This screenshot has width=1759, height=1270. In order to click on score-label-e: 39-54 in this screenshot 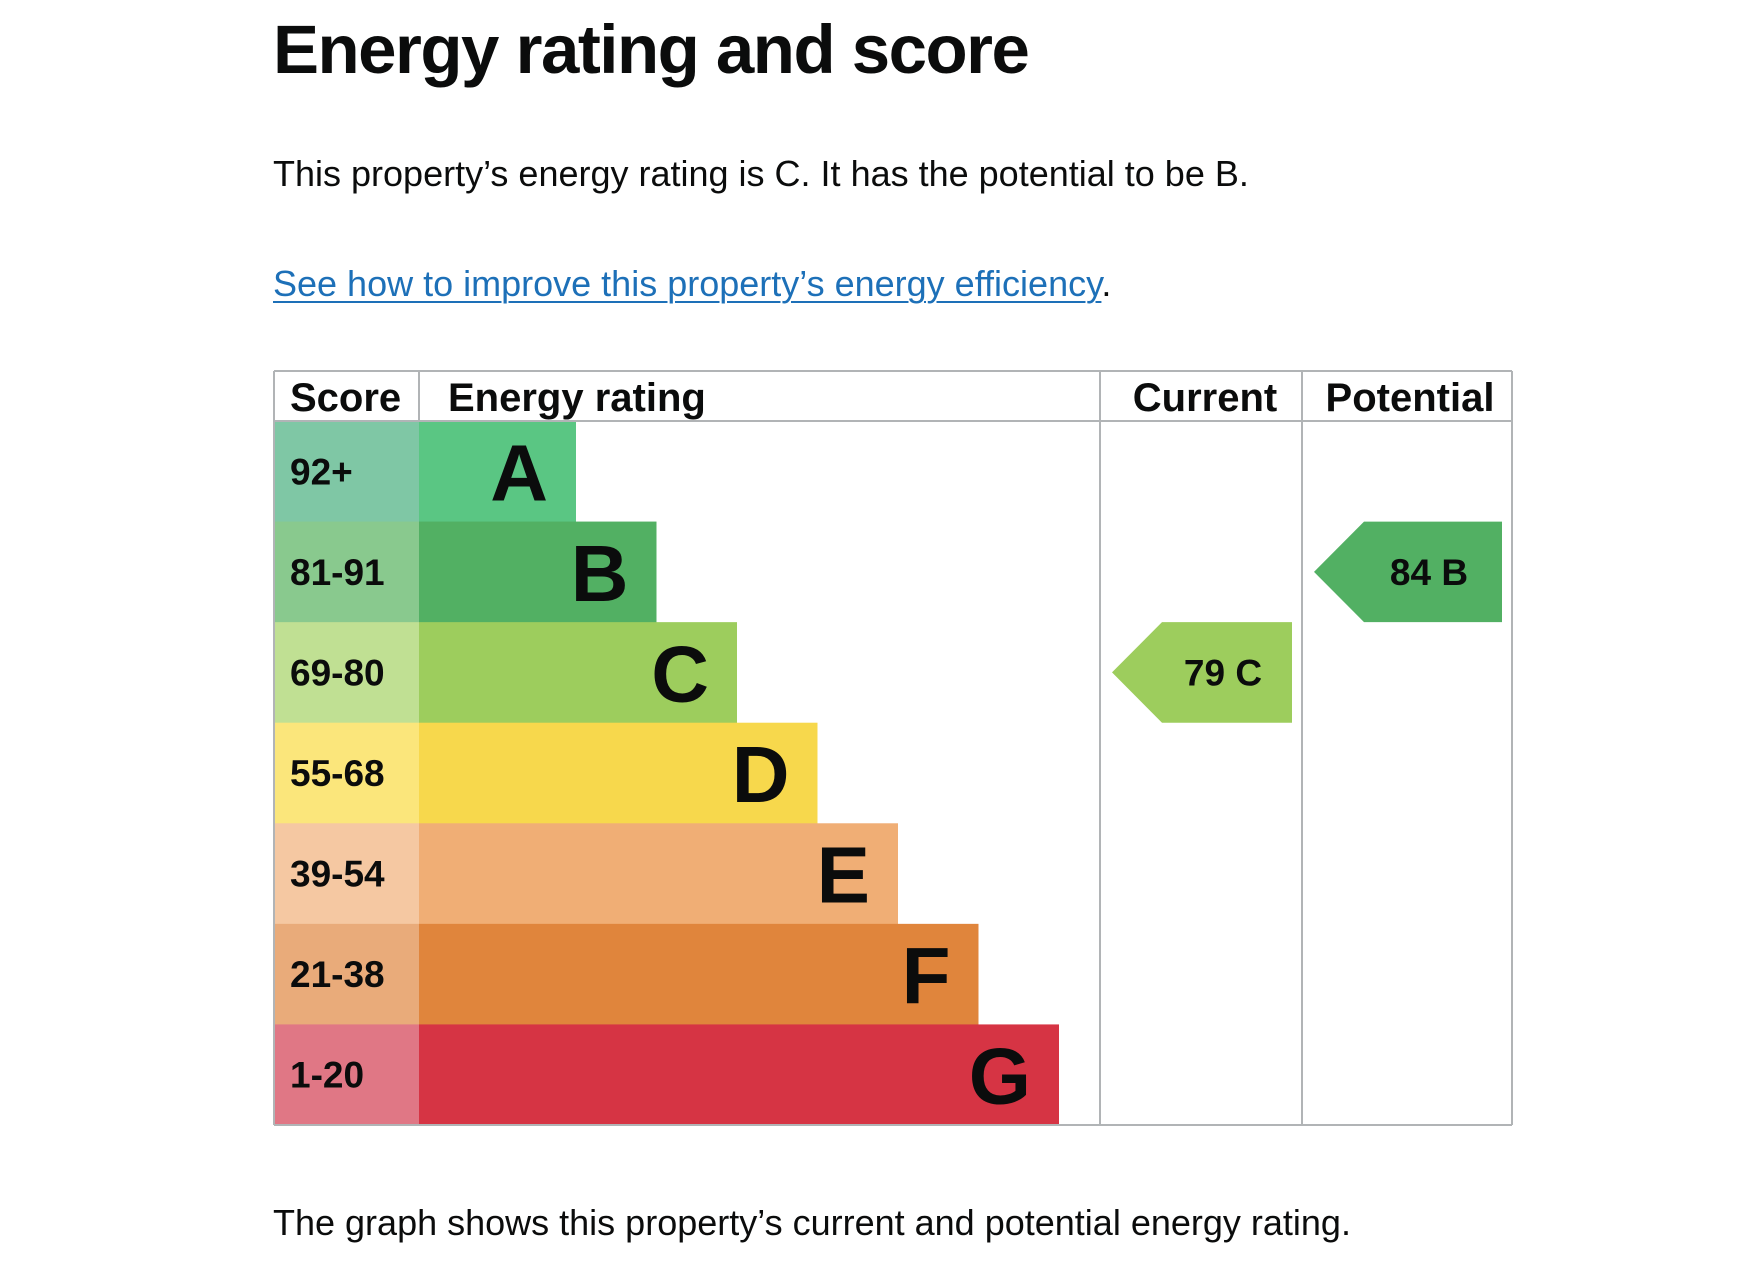, I will do `click(337, 874)`.